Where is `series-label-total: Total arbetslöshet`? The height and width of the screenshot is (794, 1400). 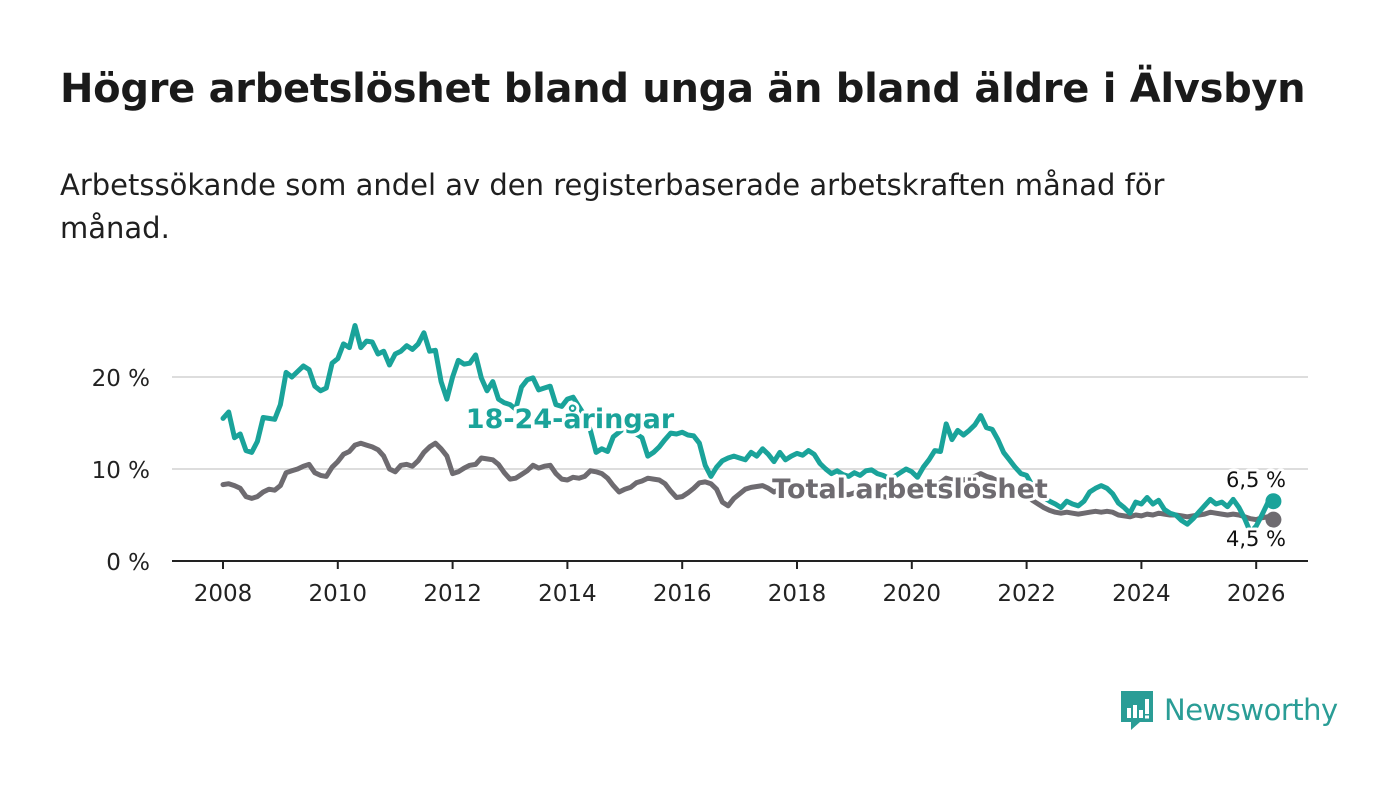
series-label-total: Total arbetslöshet is located at coordinates (910, 489).